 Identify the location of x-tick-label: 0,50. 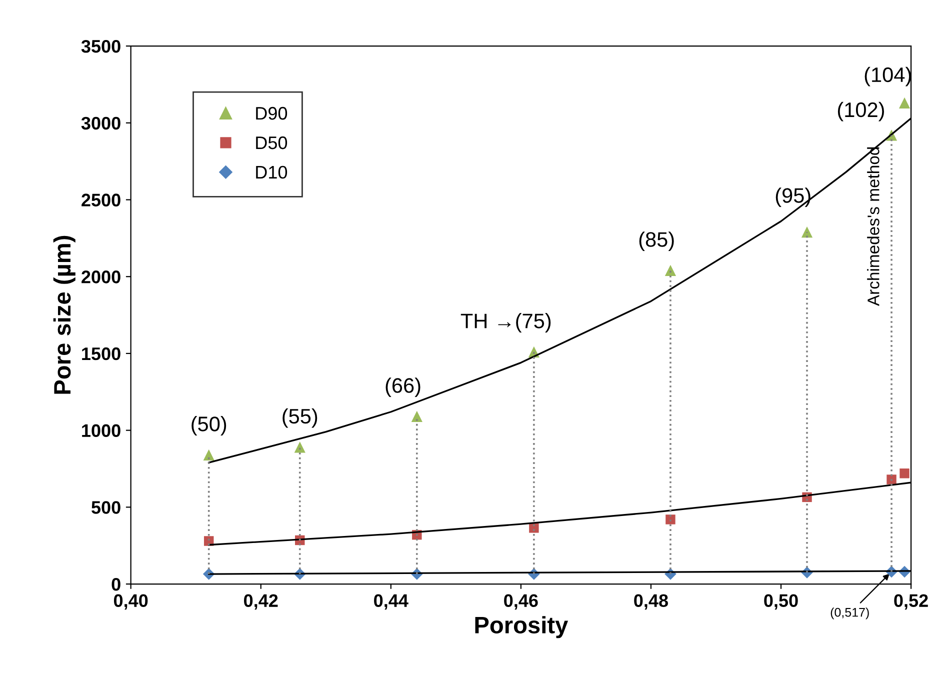
(781, 602).